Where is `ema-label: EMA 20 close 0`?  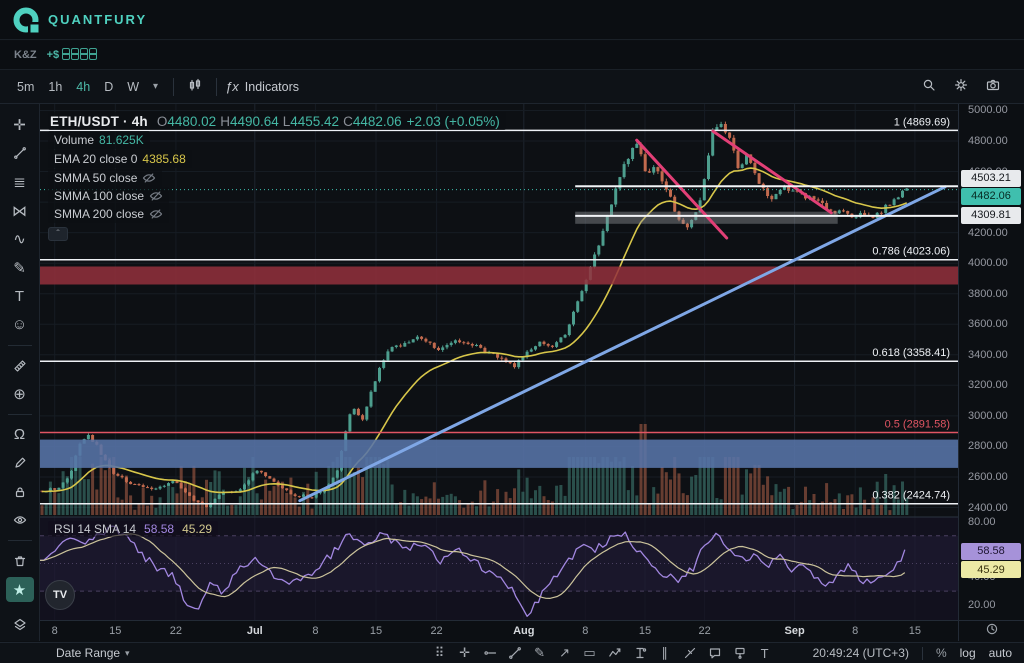 ema-label: EMA 20 close 0 is located at coordinates (96, 158).